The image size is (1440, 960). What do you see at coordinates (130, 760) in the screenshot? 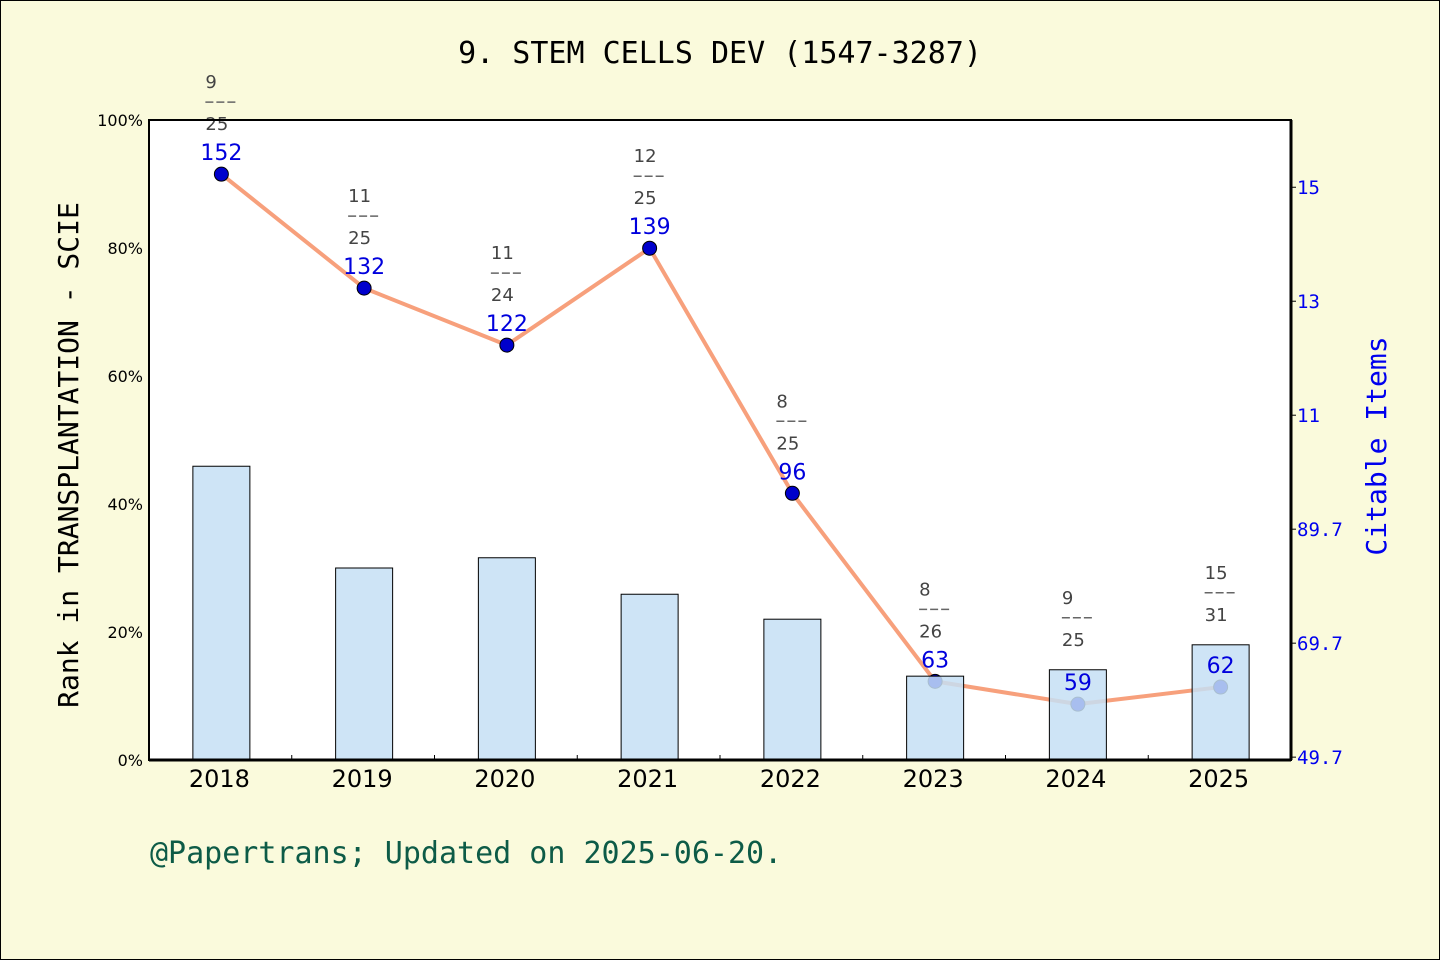
I see `left-tick-label: 0%` at bounding box center [130, 760].